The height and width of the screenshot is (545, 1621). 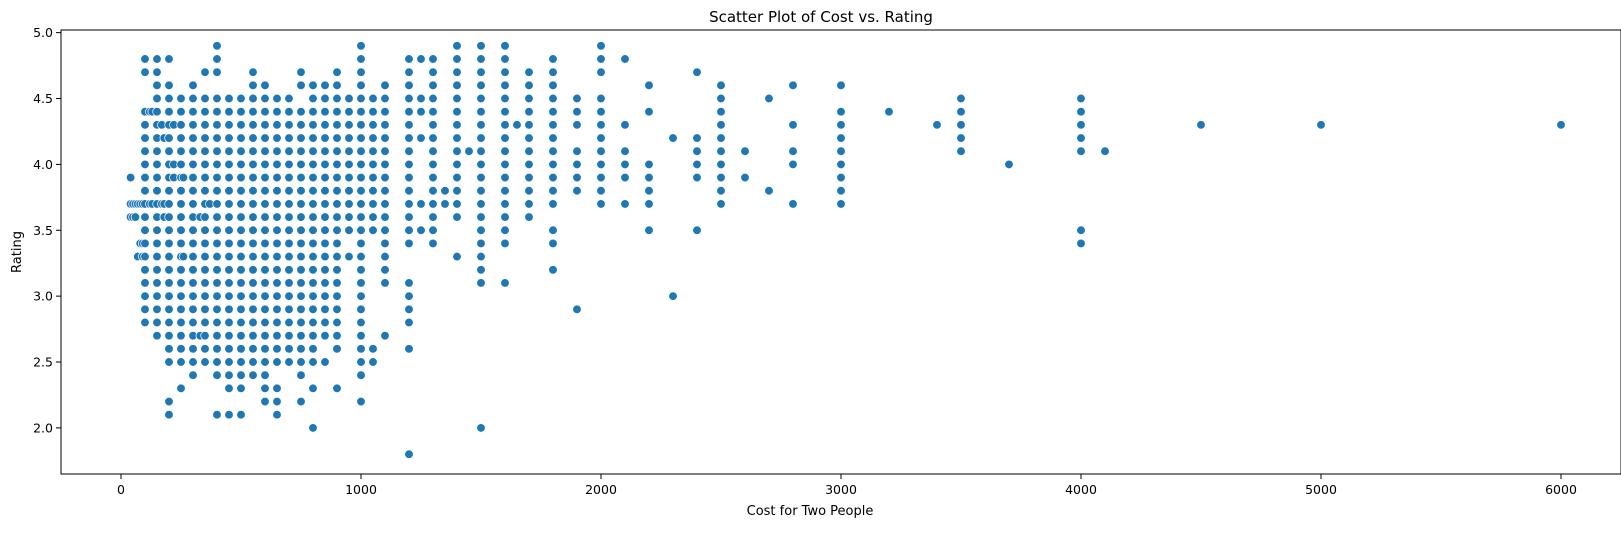 I want to click on x-axis-label: Cost for Two People, so click(x=810, y=511).